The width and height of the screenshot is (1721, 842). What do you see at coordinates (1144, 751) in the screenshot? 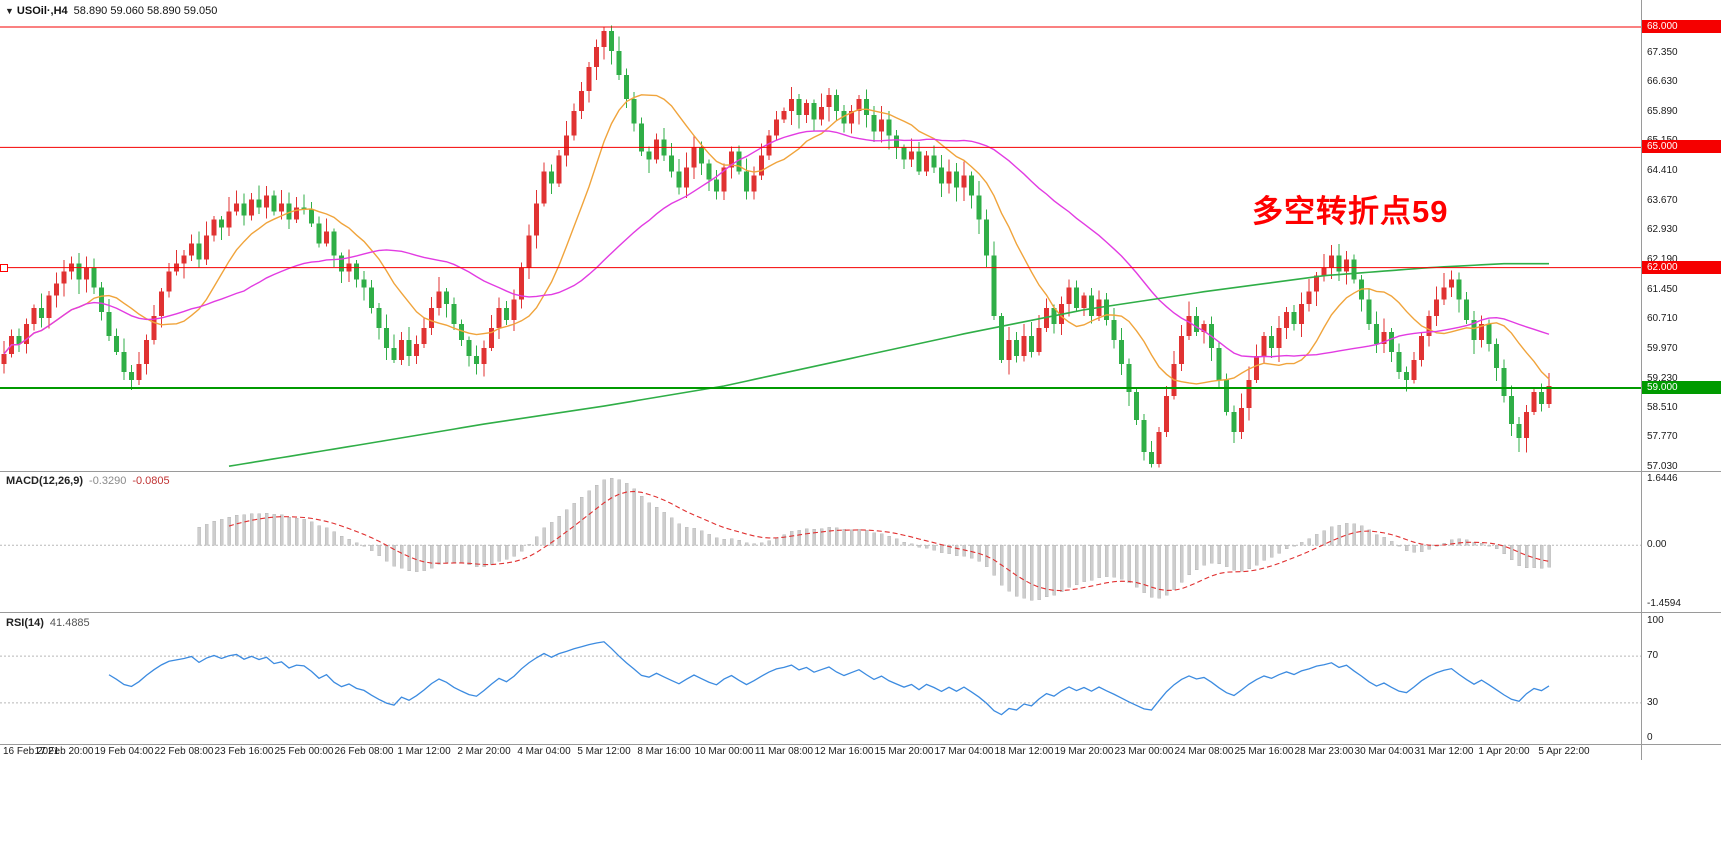
I see `time-axis-label: 23 Mar 00:00` at bounding box center [1144, 751].